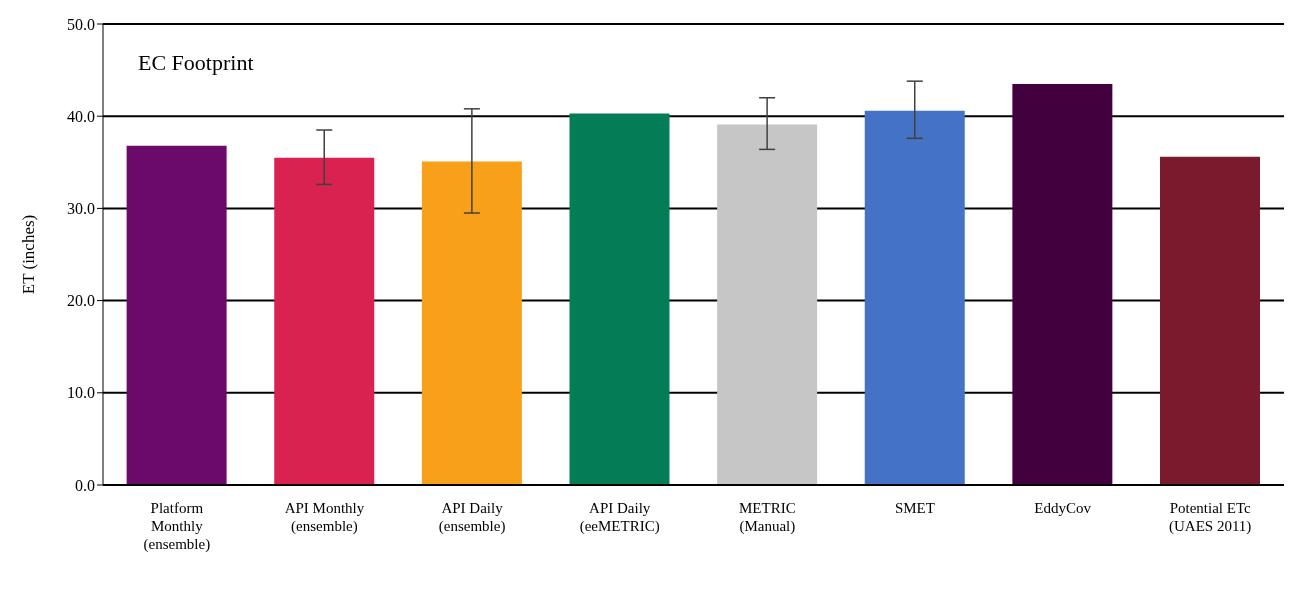  What do you see at coordinates (1063, 508) in the screenshot?
I see `x-tick-label: EddyCov` at bounding box center [1063, 508].